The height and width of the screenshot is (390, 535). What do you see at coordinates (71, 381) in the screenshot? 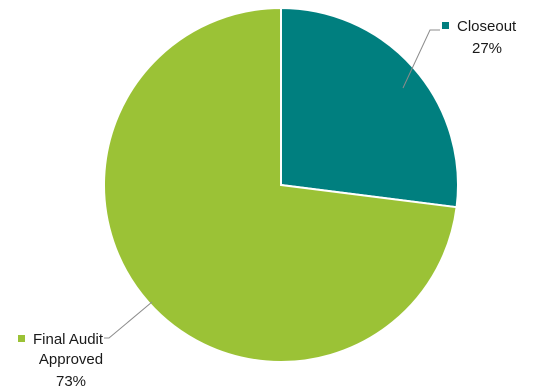
I see `slice-value-final-audit: 73%` at bounding box center [71, 381].